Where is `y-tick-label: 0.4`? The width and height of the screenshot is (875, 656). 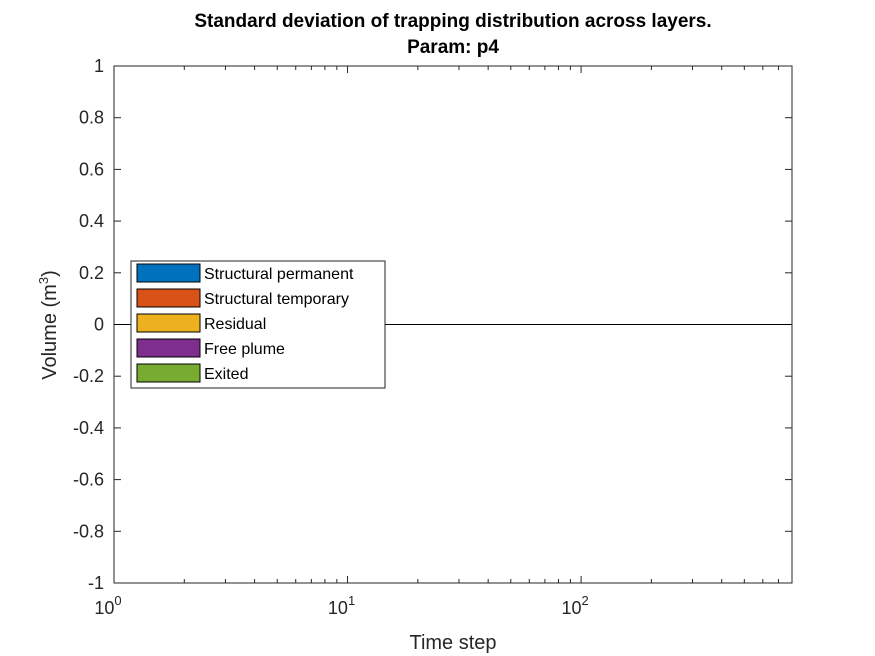 y-tick-label: 0.4 is located at coordinates (91, 221).